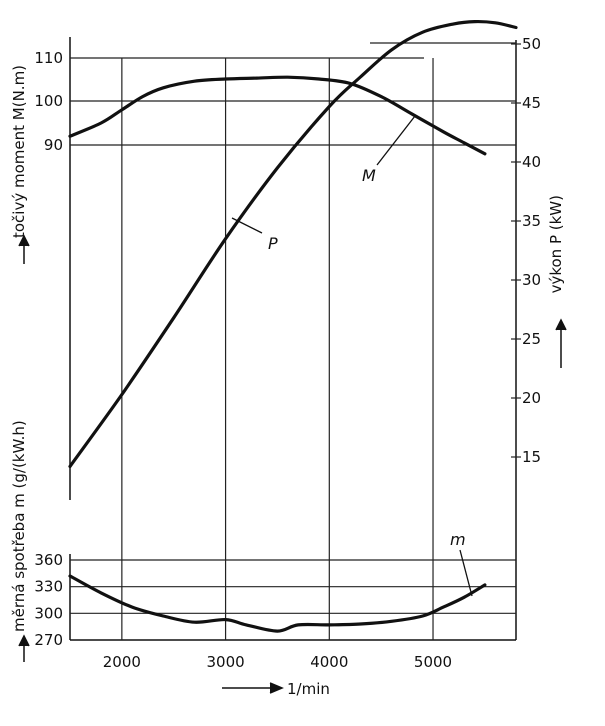 The image size is (605, 726). I want to click on power-tick-label-40: 40, so click(531, 162).